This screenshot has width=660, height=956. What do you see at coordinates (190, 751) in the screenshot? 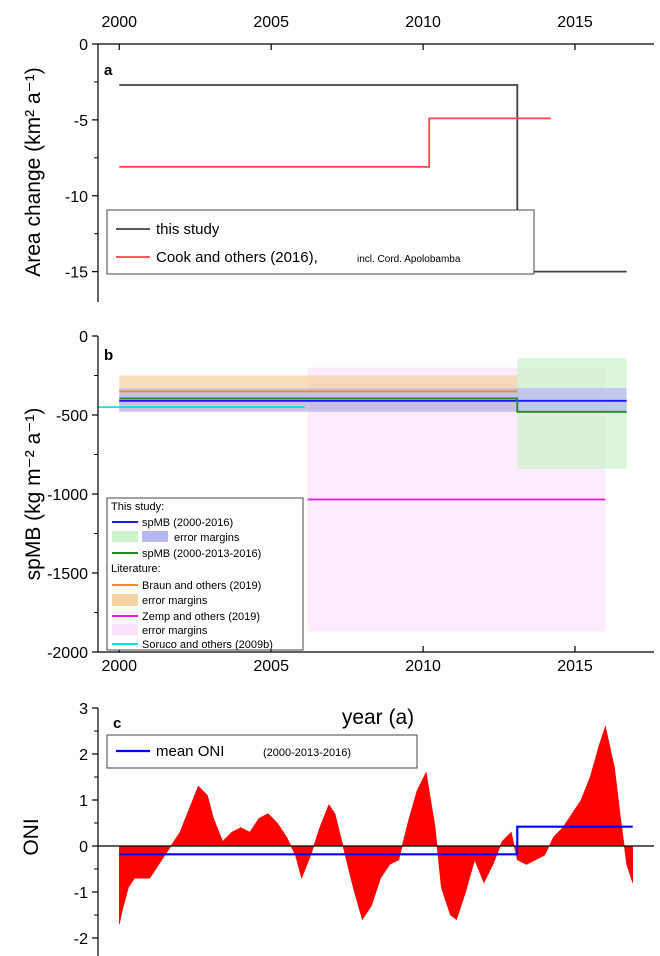
I see `legend-label-mean-oni: mean ONI` at bounding box center [190, 751].